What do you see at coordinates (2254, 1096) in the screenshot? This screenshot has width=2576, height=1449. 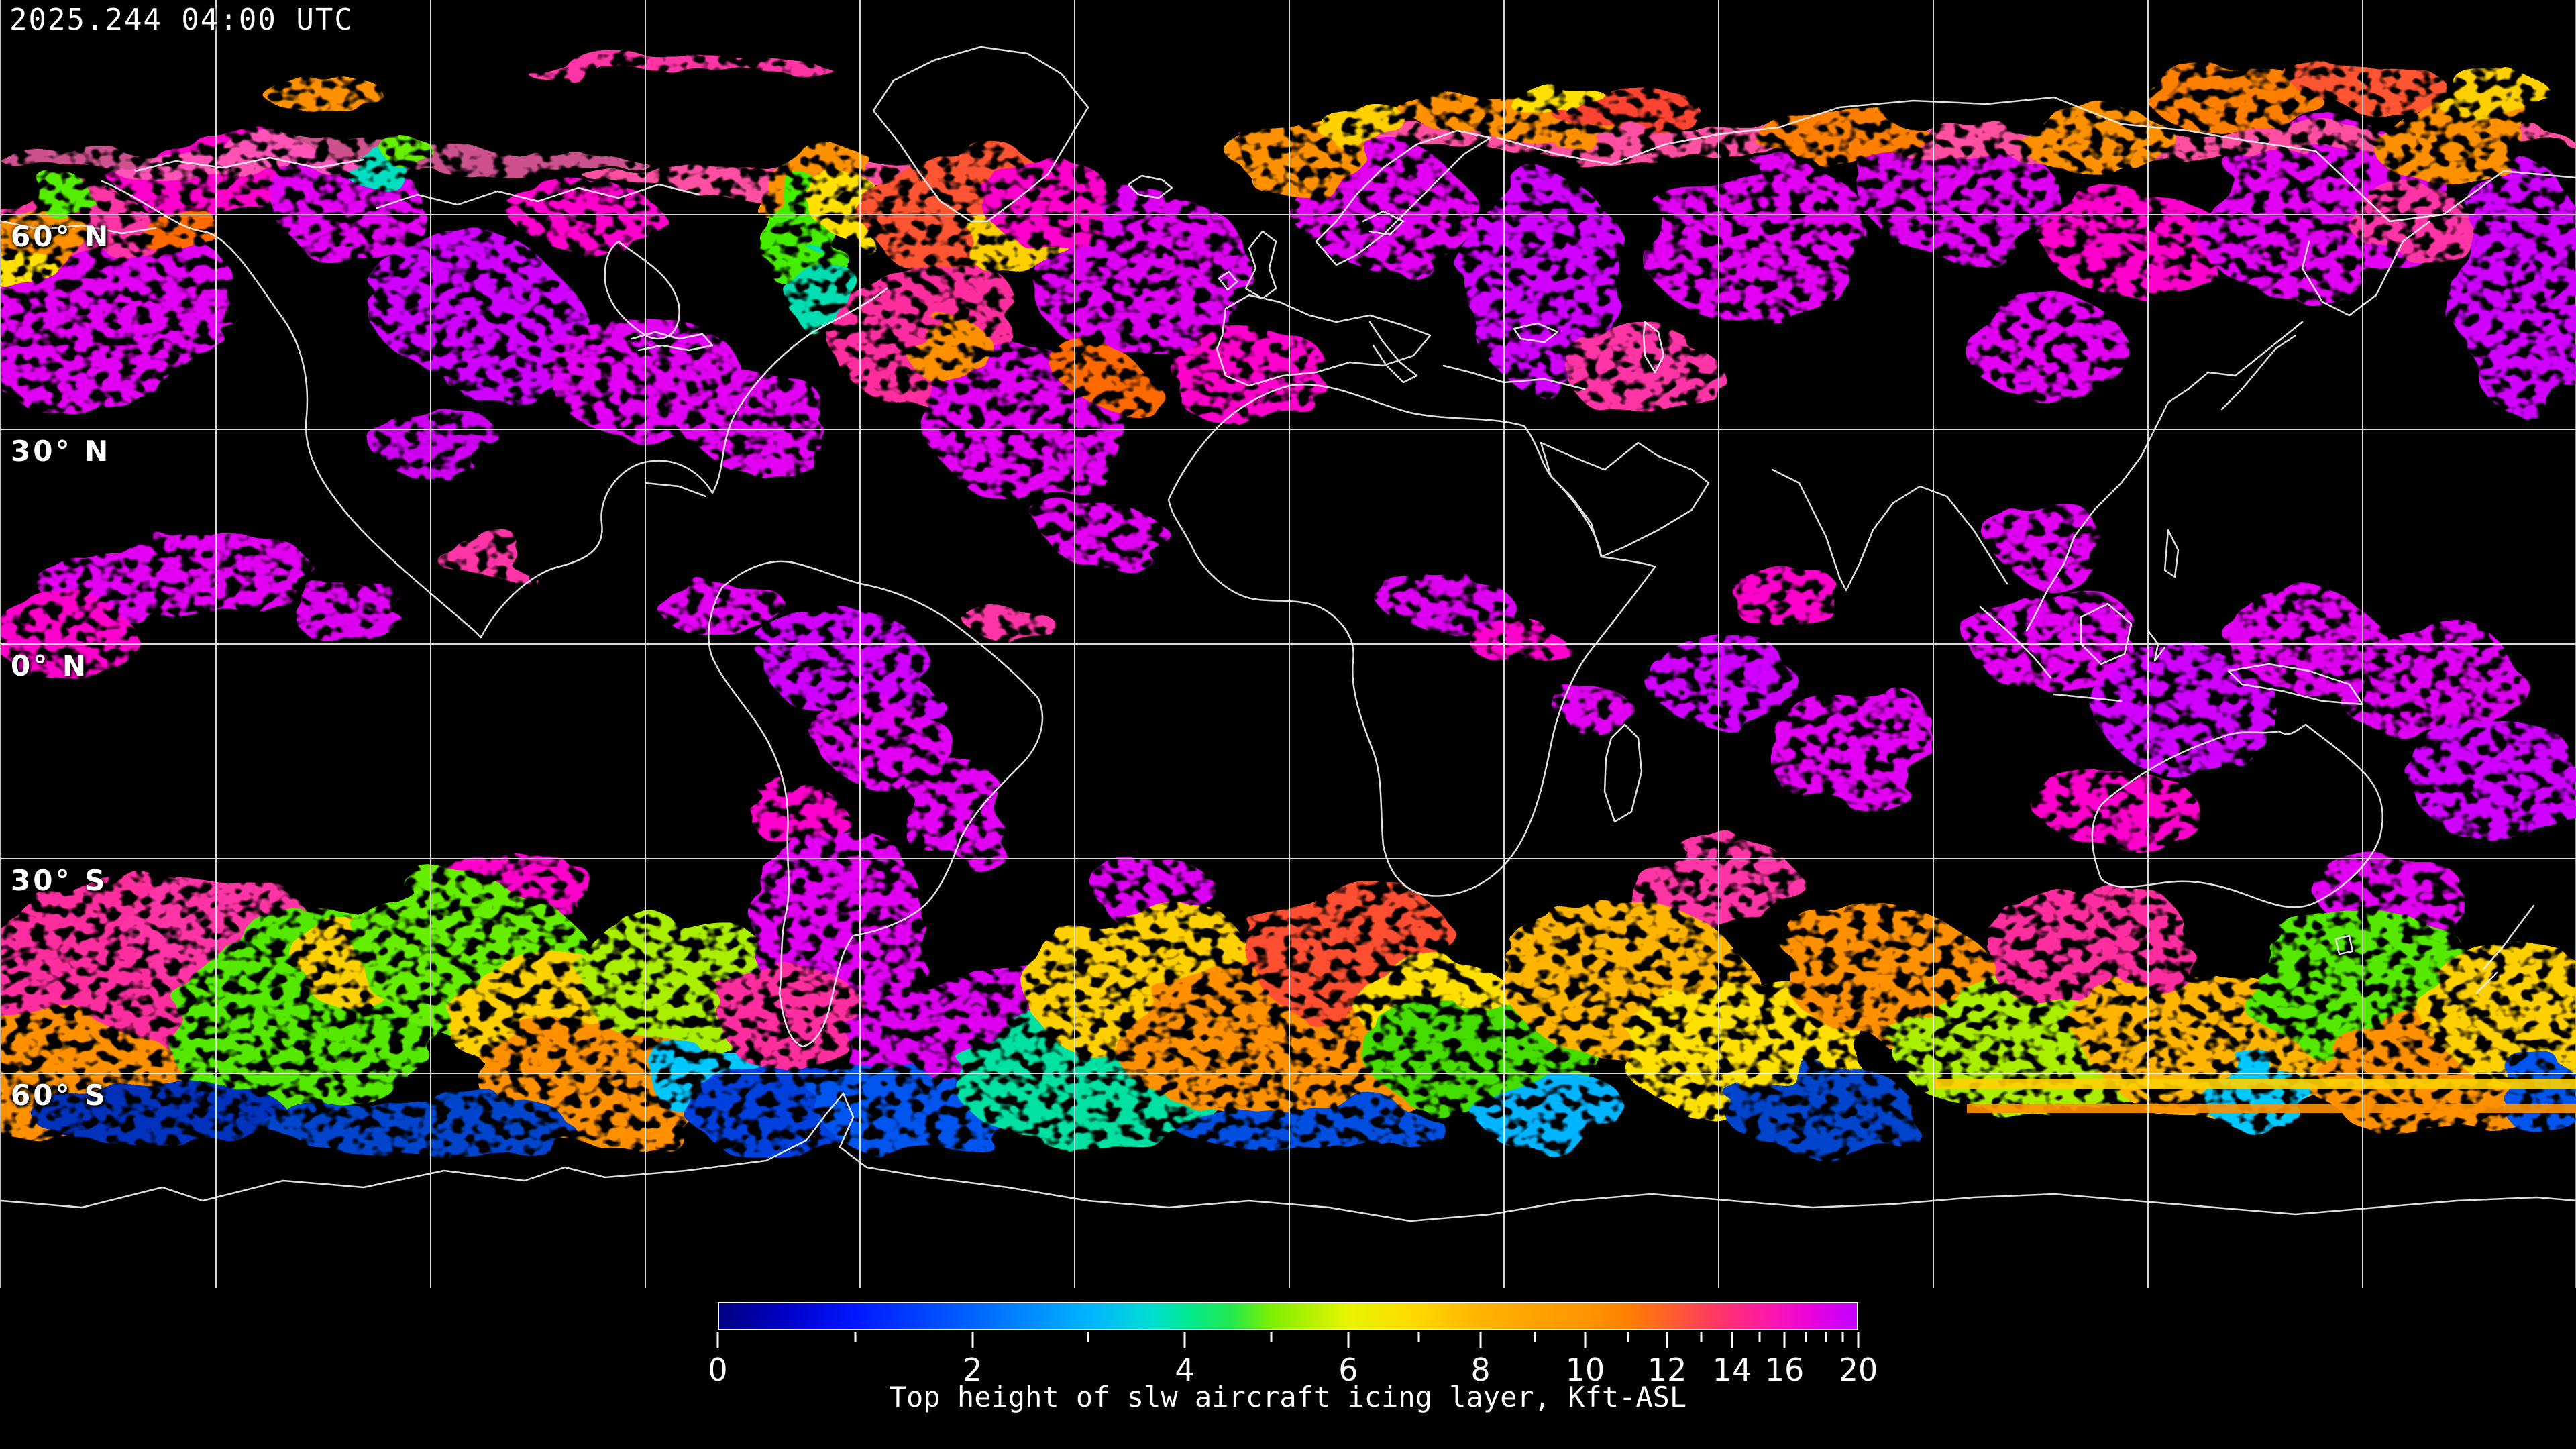 I see `scanline-artifacts` at bounding box center [2254, 1096].